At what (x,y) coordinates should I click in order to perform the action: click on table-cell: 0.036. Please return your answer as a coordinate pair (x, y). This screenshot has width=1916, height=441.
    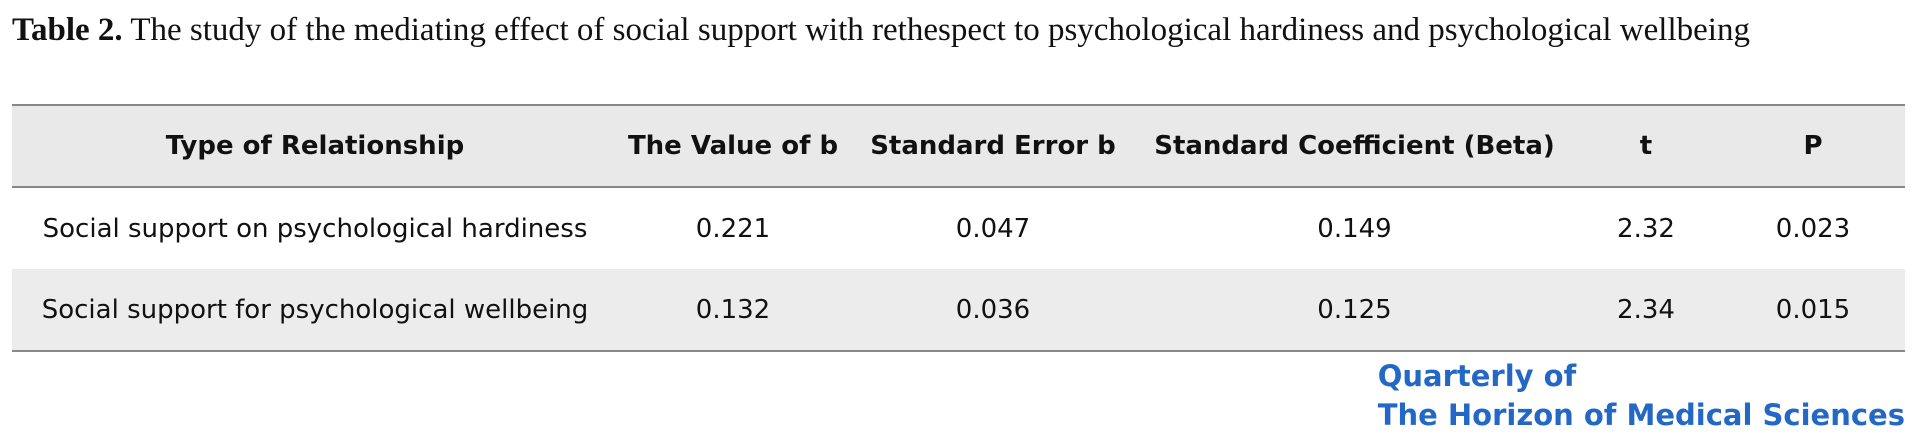
    Looking at the image, I should click on (993, 309).